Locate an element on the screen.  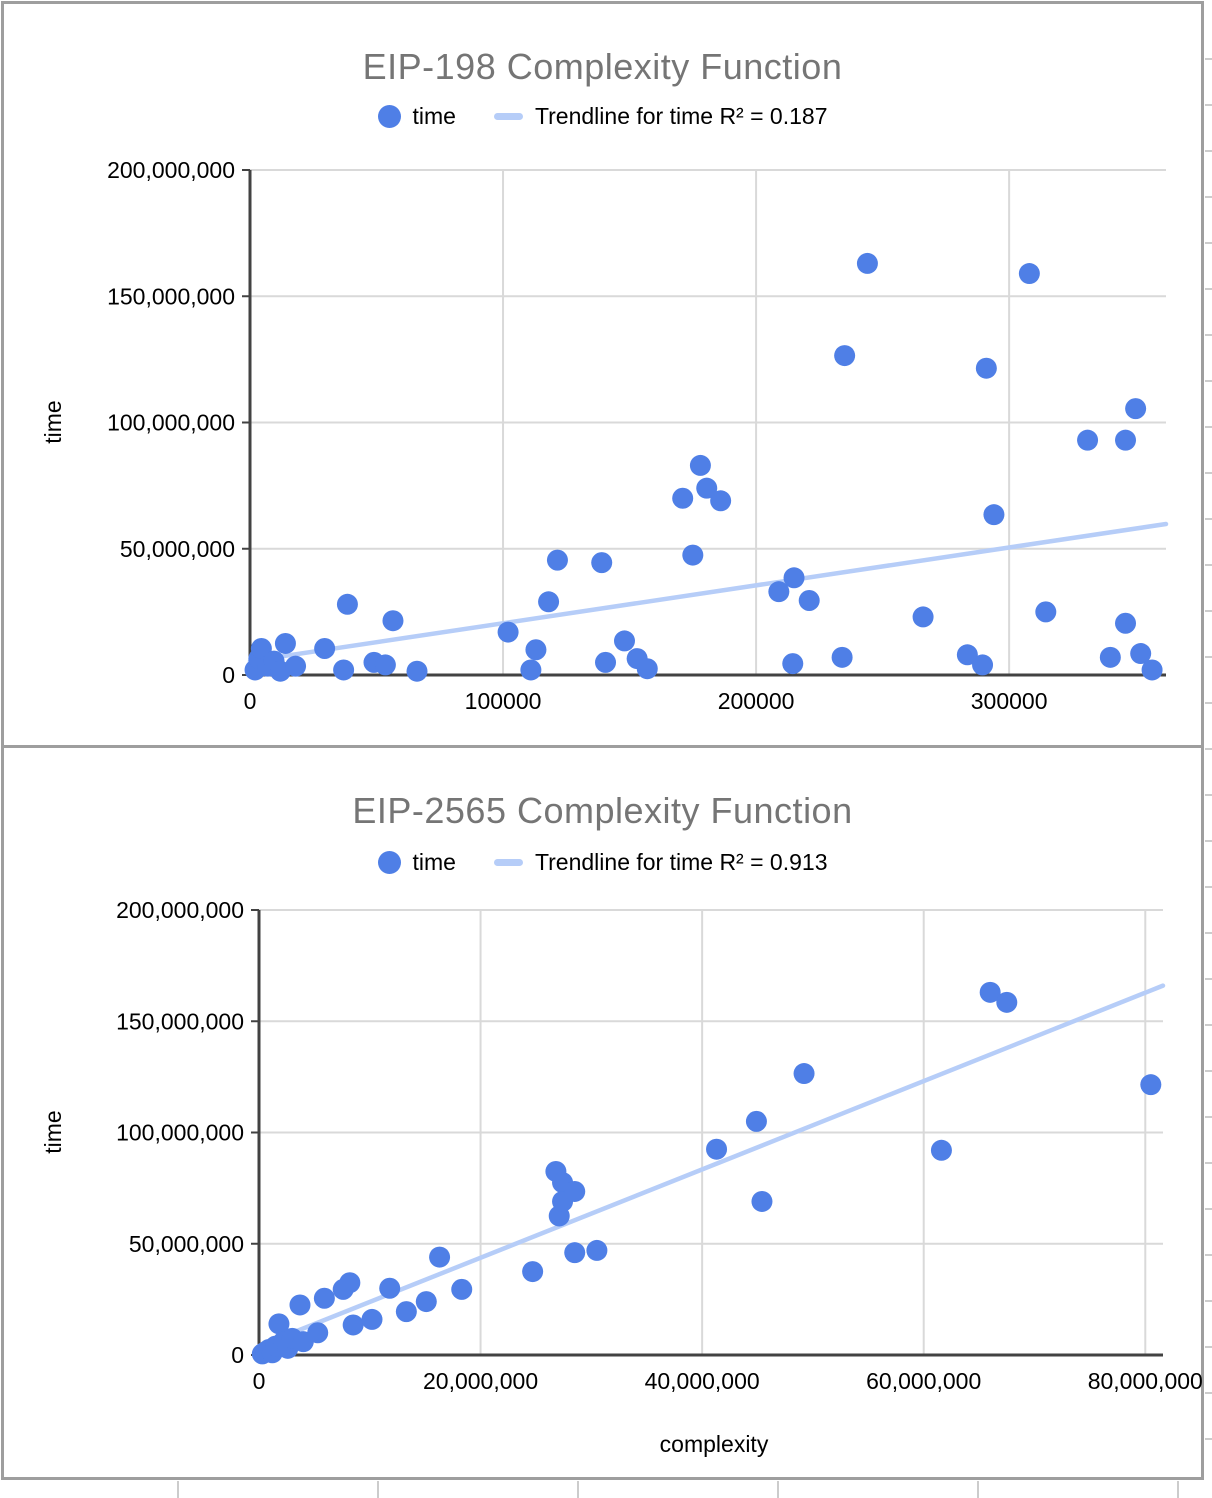
chart-title: EIP-2565 Complexity Function is located at coordinates (602, 810).